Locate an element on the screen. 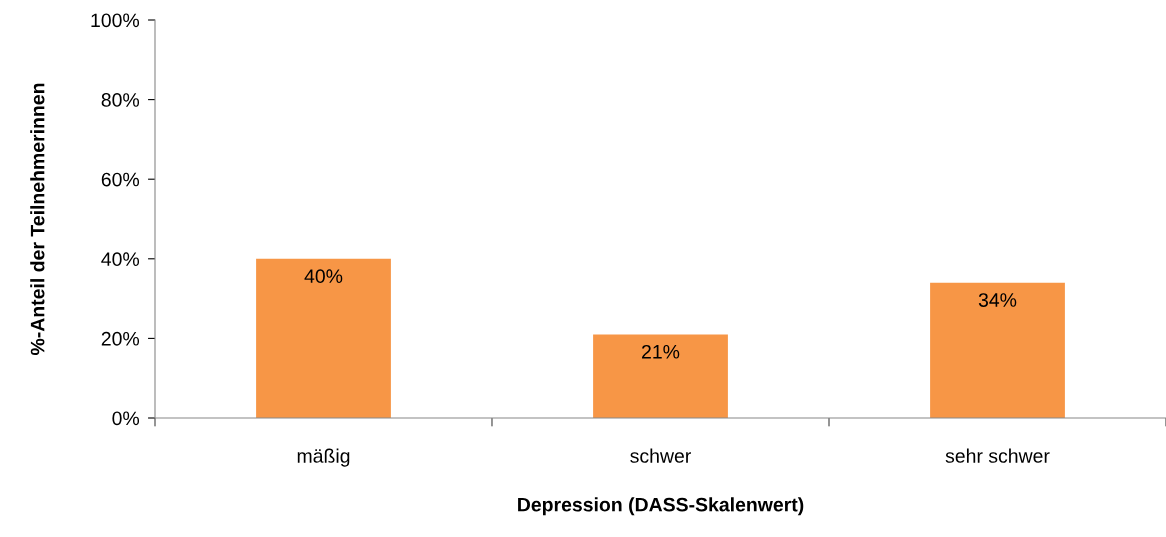 This screenshot has width=1166, height=537. data-label: 40% is located at coordinates (323, 276).